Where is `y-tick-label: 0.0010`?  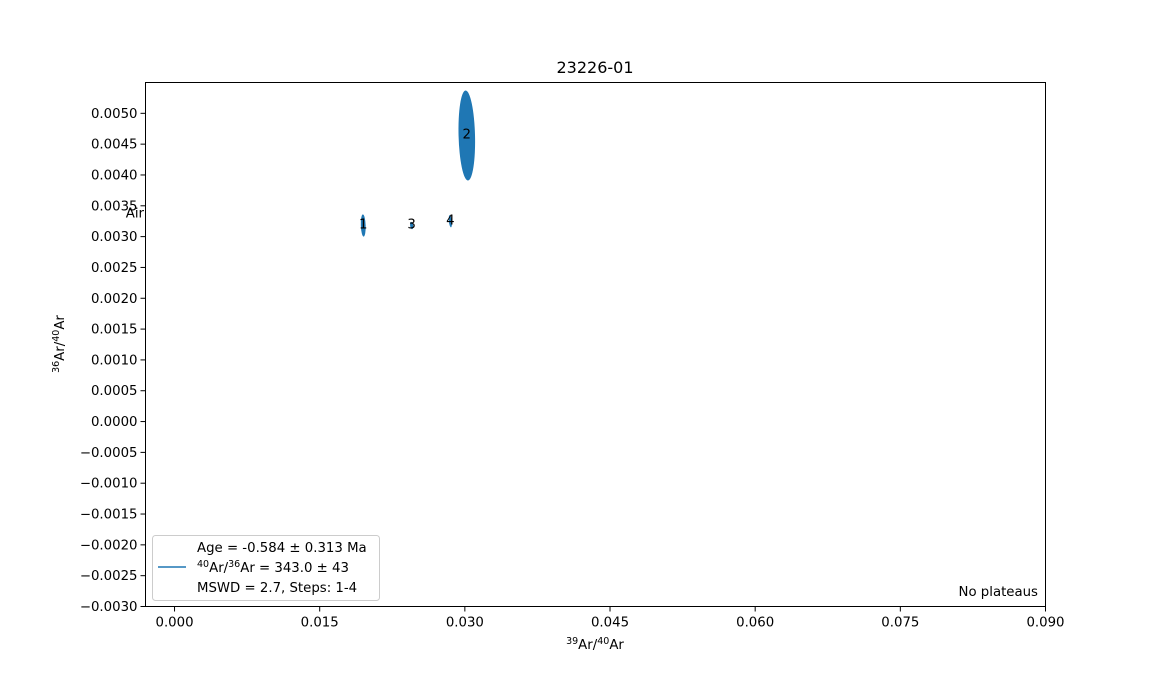
y-tick-label: 0.0010 is located at coordinates (114, 360).